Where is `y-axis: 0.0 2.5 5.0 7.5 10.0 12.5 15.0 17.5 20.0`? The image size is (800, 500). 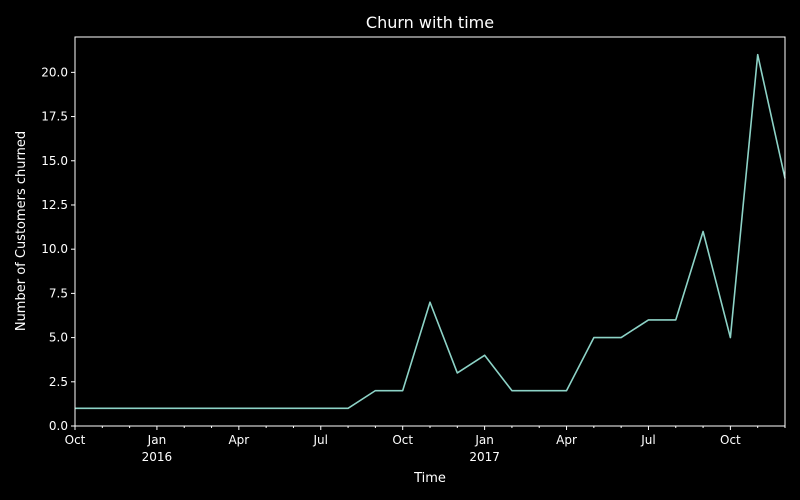
y-axis: 0.0 2.5 5.0 7.5 10.0 12.5 15.0 17.5 20.0 is located at coordinates (58, 249).